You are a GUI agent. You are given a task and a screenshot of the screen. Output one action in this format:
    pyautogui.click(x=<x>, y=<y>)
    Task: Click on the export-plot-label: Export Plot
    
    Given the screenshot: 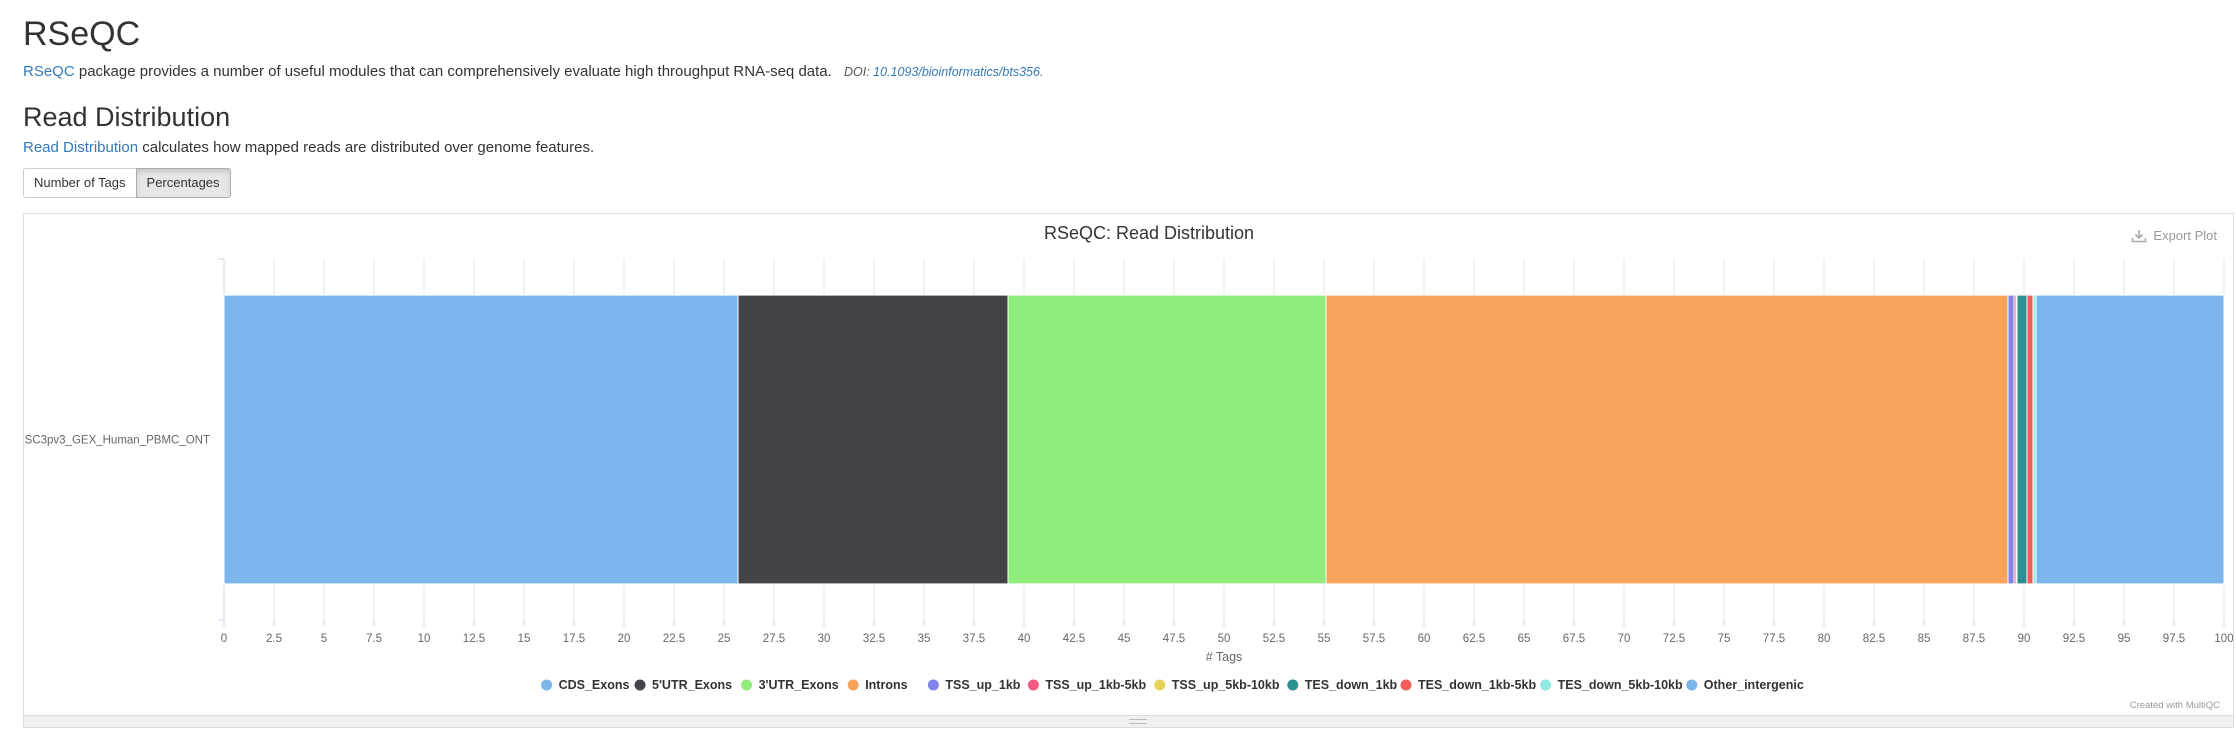 What is the action you would take?
    pyautogui.click(x=2185, y=235)
    